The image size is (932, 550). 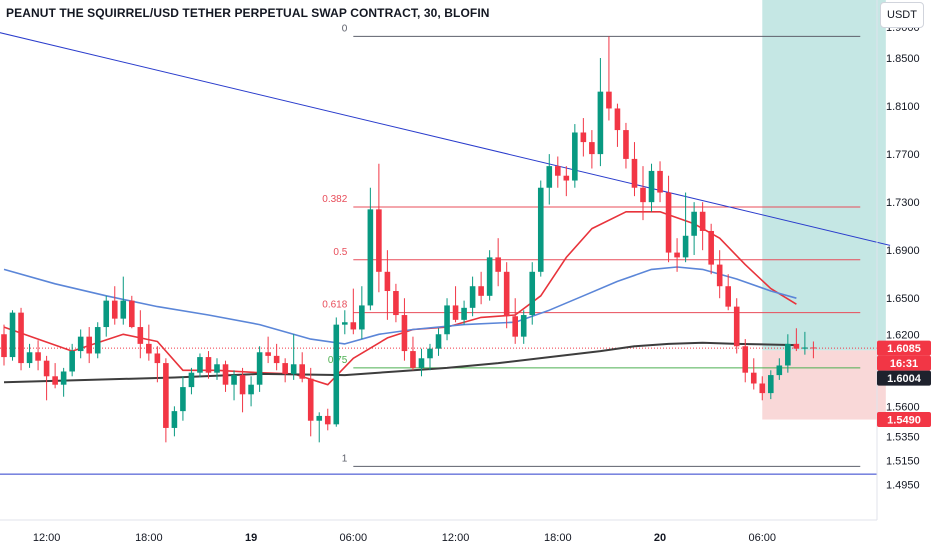 What do you see at coordinates (824, 385) in the screenshot?
I see `position-loss-zone` at bounding box center [824, 385].